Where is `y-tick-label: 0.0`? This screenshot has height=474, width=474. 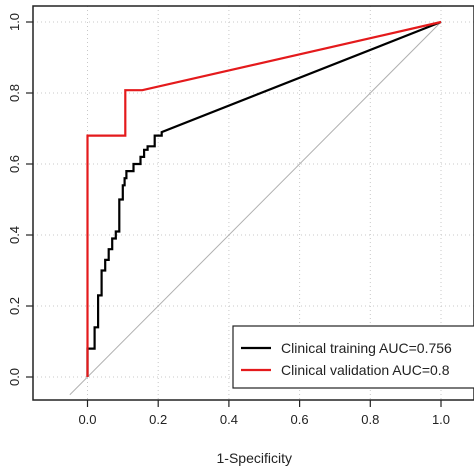 y-tick-label: 0.0 is located at coordinates (14, 377).